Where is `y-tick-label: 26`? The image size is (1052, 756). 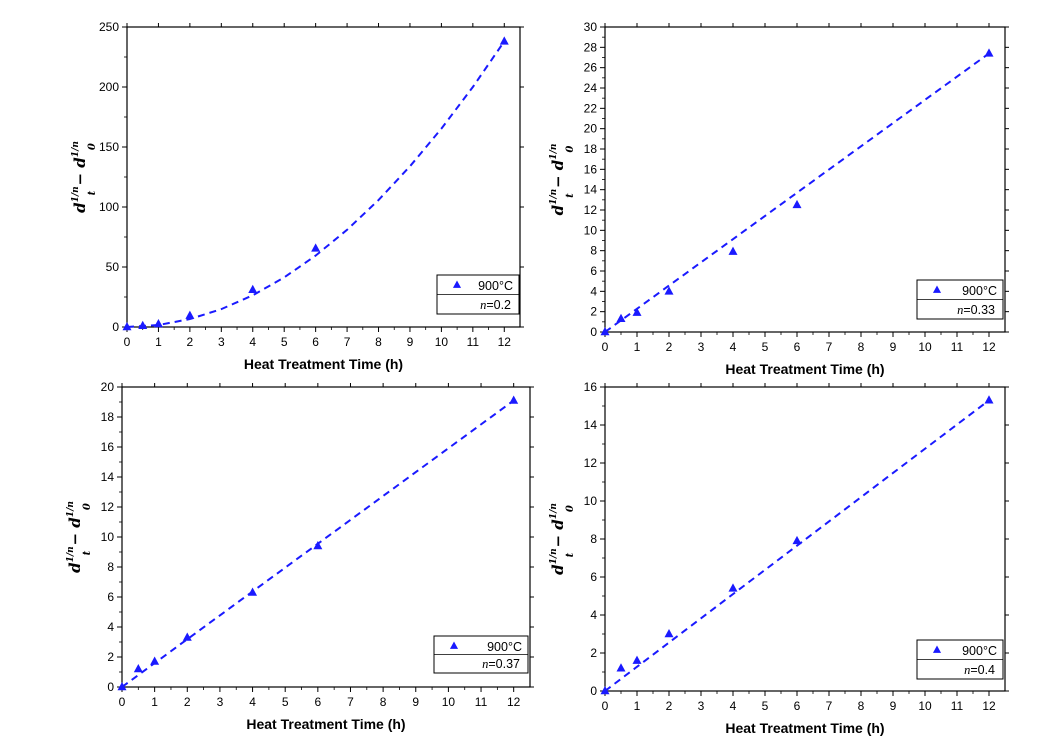
y-tick-label: 26 is located at coordinates (591, 68).